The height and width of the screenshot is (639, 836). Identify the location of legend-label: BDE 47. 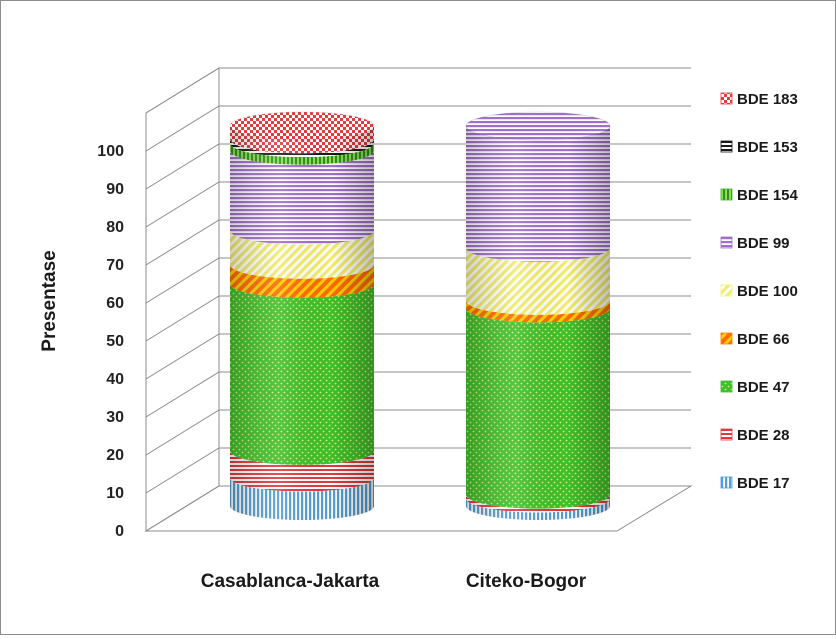
(763, 387).